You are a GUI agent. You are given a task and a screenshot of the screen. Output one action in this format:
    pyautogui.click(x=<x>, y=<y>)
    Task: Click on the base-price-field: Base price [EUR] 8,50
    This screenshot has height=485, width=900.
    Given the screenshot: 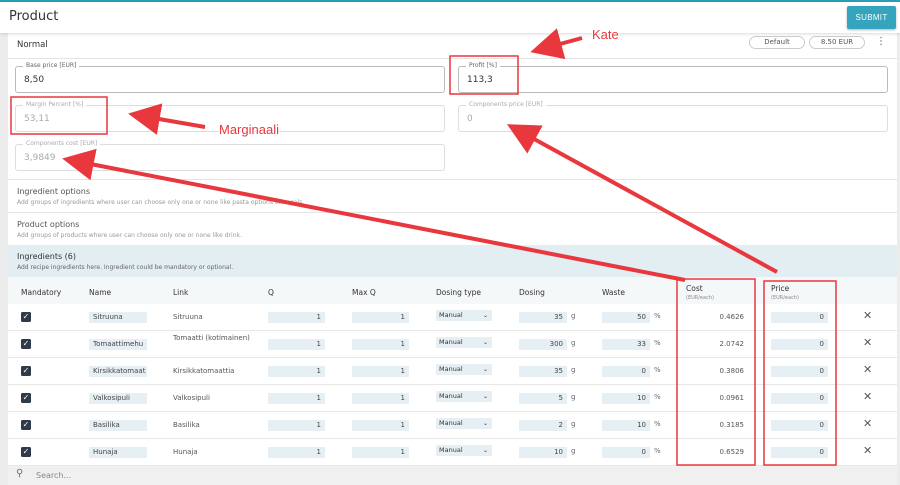 What is the action you would take?
    pyautogui.click(x=230, y=77)
    